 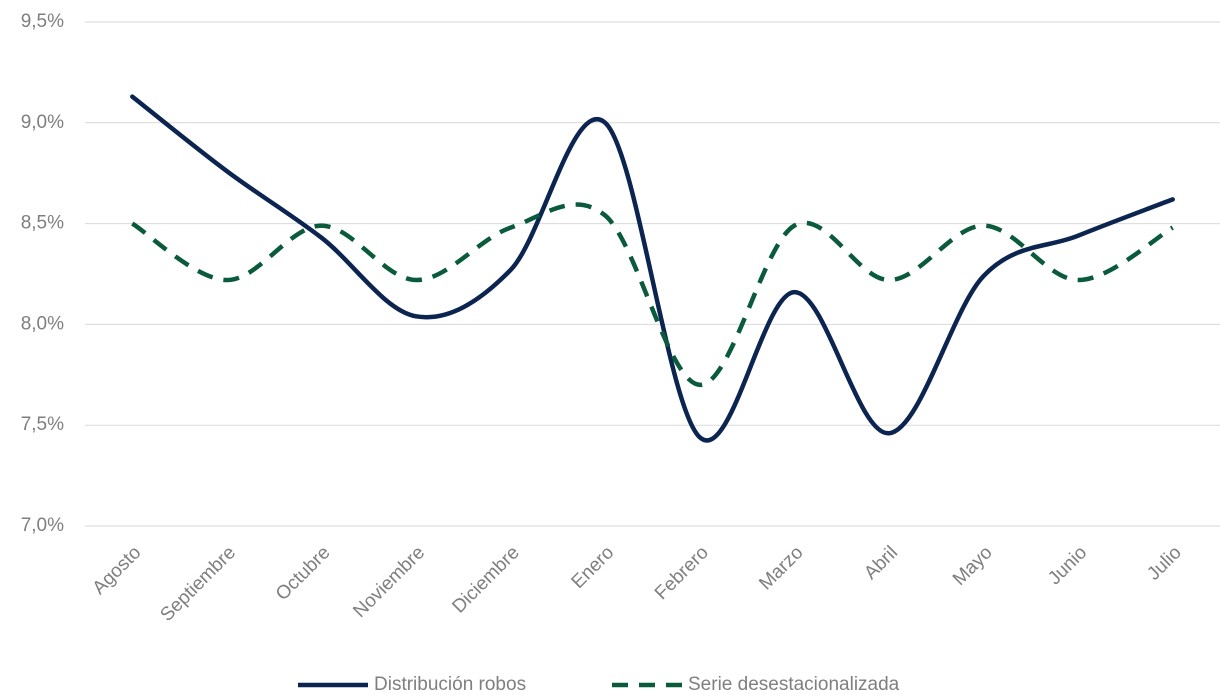 I want to click on x-tick-label: Marzo, so click(x=781, y=568).